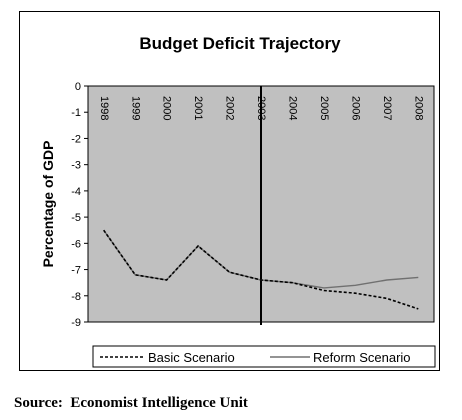 This screenshot has width=462, height=420. What do you see at coordinates (355, 108) in the screenshot?
I see `x-tick-label: 2006` at bounding box center [355, 108].